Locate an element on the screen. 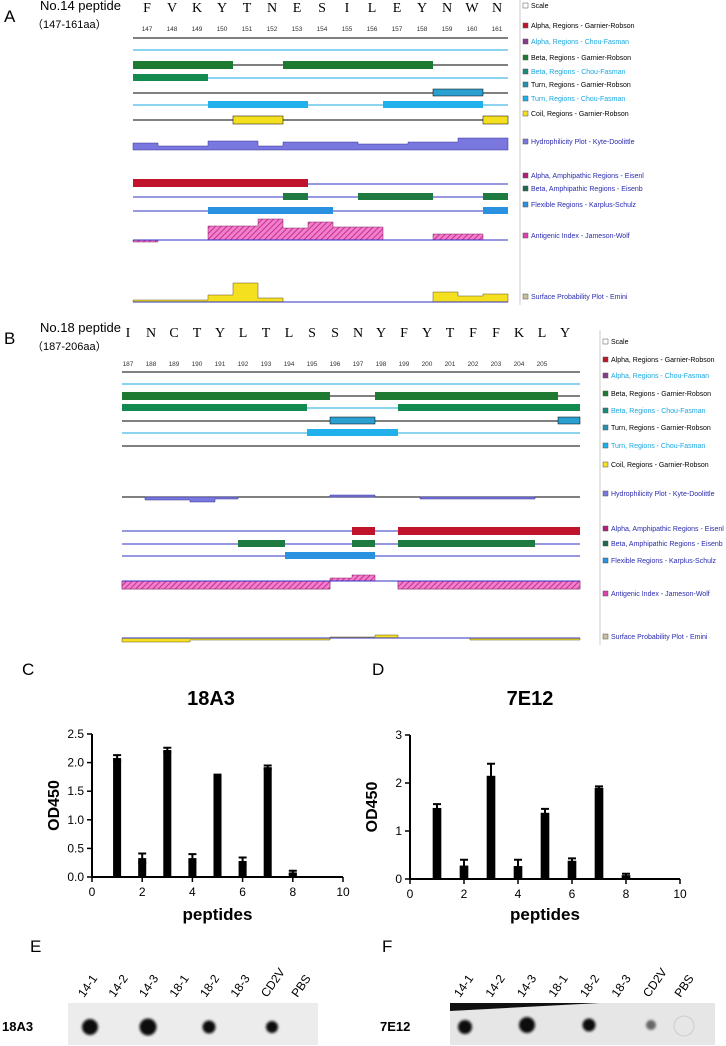 The height and width of the screenshot is (1046, 726). panel-label: E is located at coordinates (35, 946).